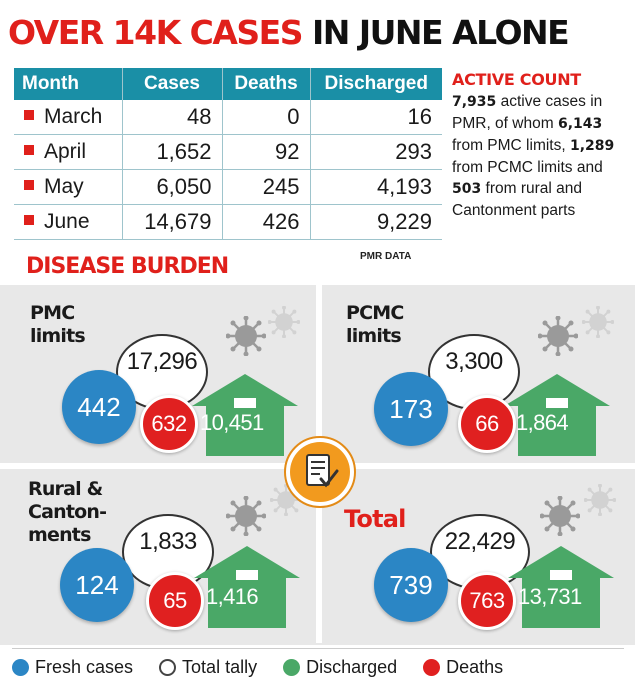 Image resolution: width=635 pixels, height=696 pixels. What do you see at coordinates (432, 667) in the screenshot?
I see `deaths-dot-icon` at bounding box center [432, 667].